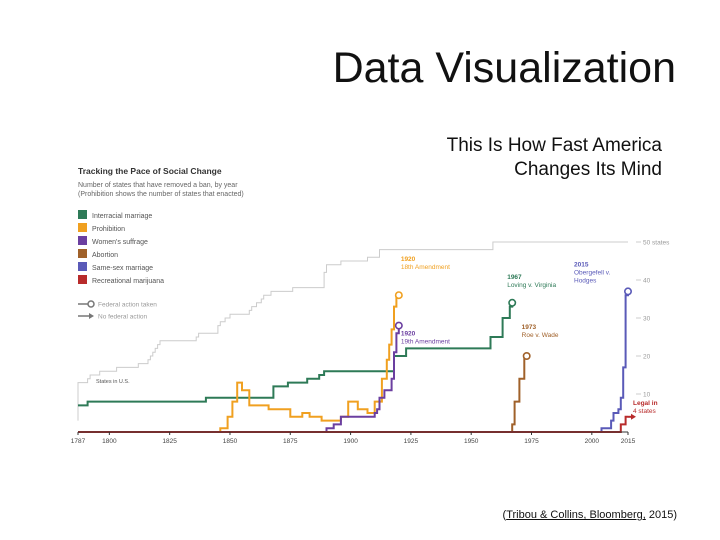  I want to click on annotation-same-sex-marriage-label-1: 2015, so click(581, 264).